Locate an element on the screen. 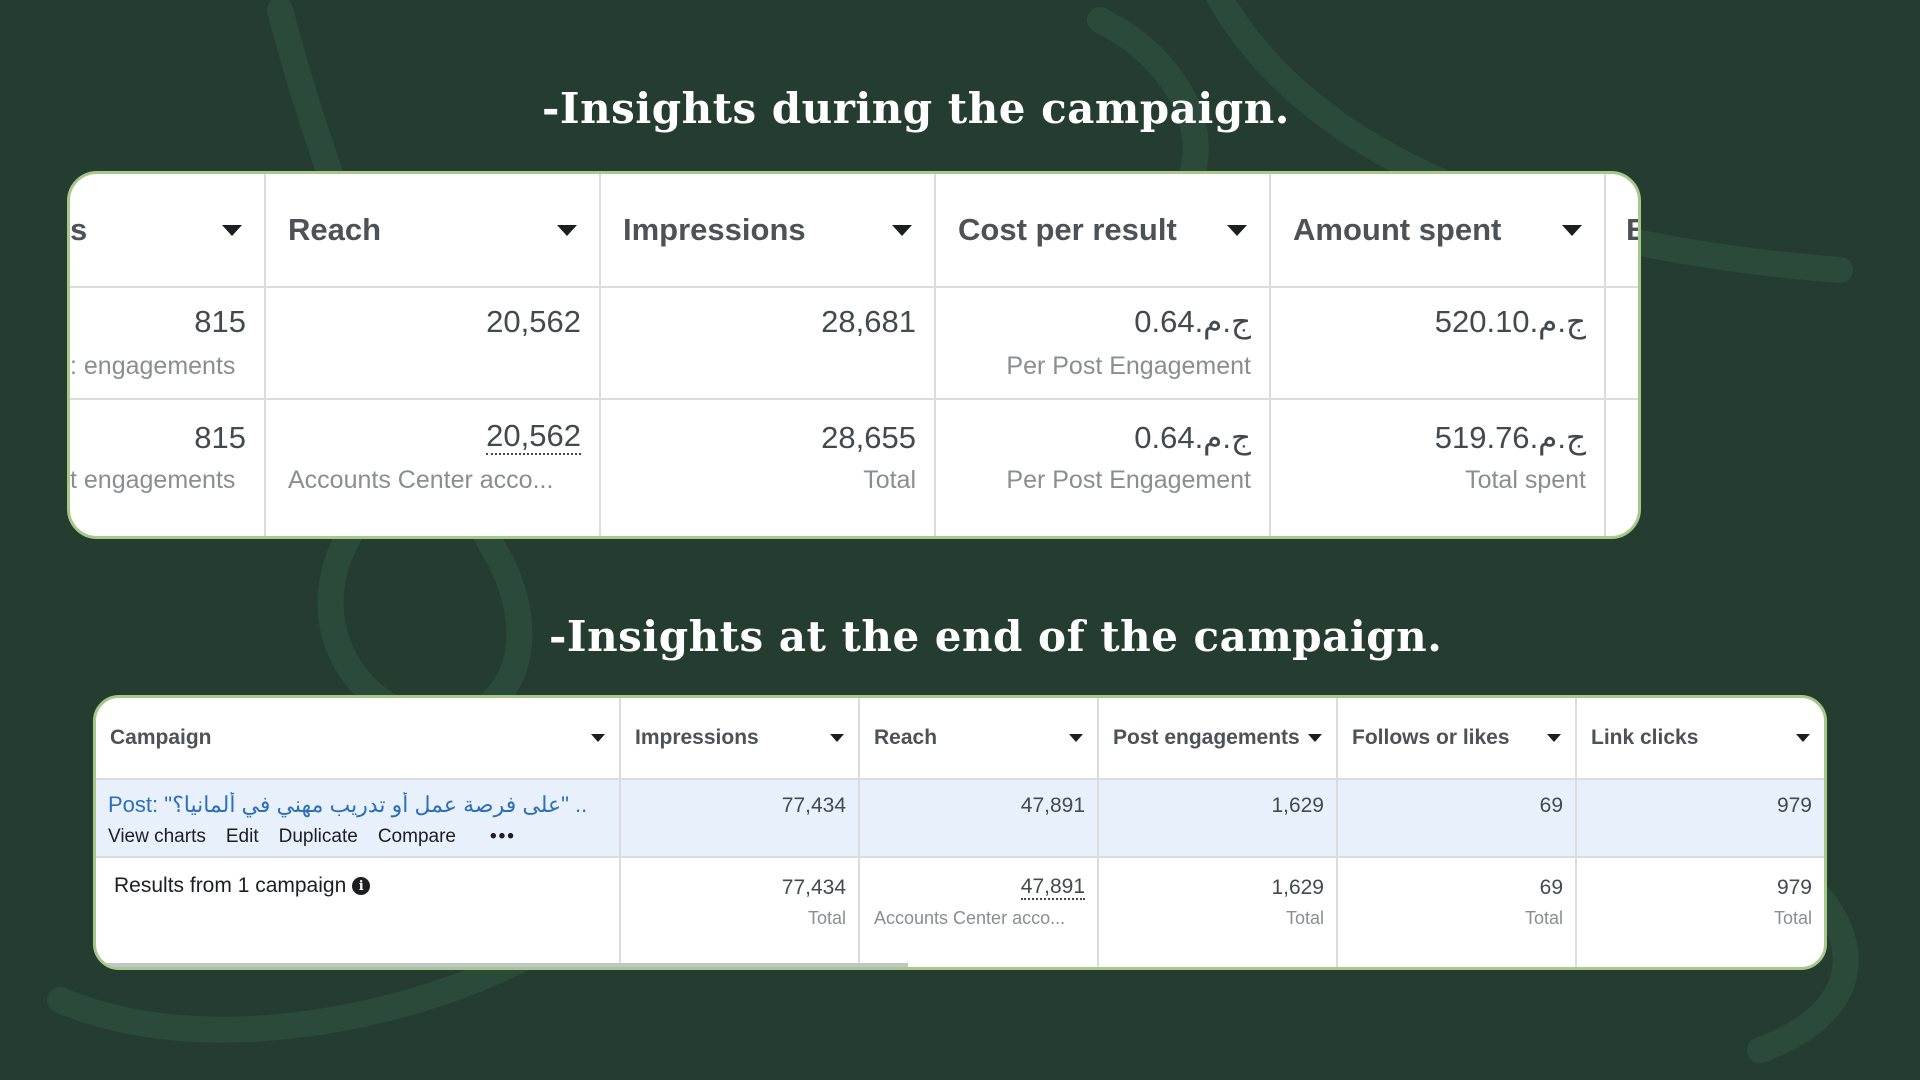 The image size is (1920, 1080). heading-during-campaign: -Insights during the campaign. is located at coordinates (916, 108).